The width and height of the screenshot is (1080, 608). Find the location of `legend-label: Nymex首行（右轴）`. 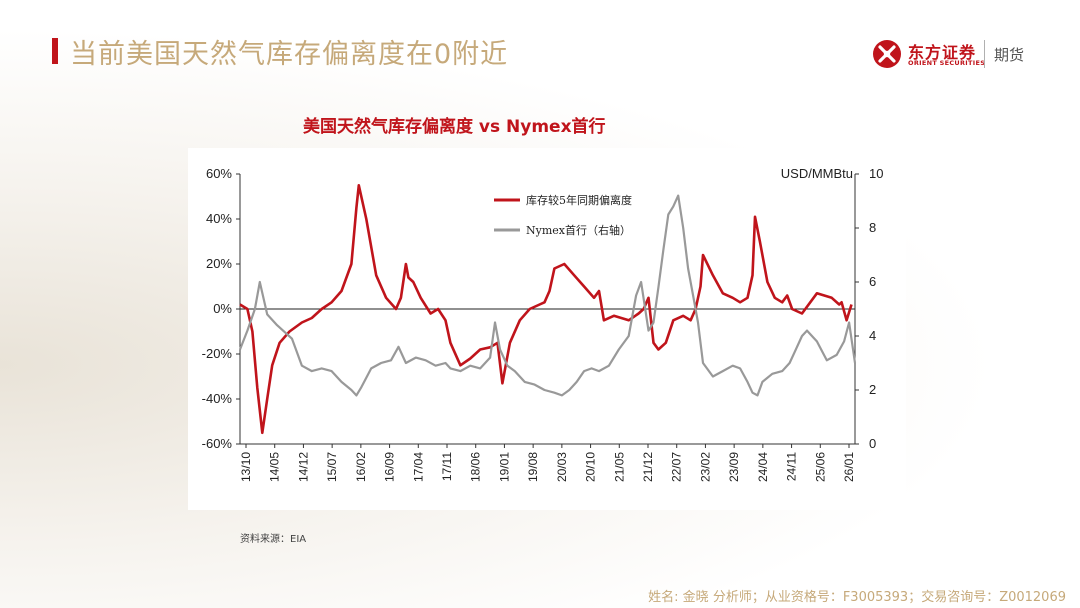

legend-label: Nymex首行（右轴） is located at coordinates (578, 230).